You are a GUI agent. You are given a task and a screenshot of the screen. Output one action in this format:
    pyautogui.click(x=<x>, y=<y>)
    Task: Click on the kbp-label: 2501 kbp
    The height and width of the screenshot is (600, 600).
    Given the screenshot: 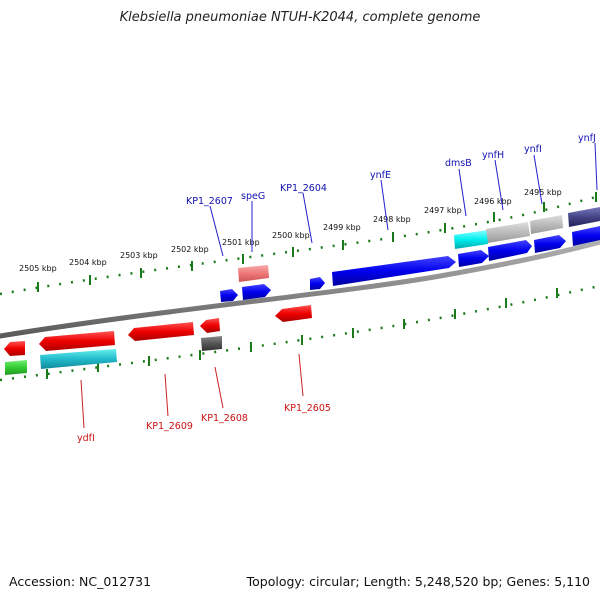 What is the action you would take?
    pyautogui.click(x=241, y=242)
    